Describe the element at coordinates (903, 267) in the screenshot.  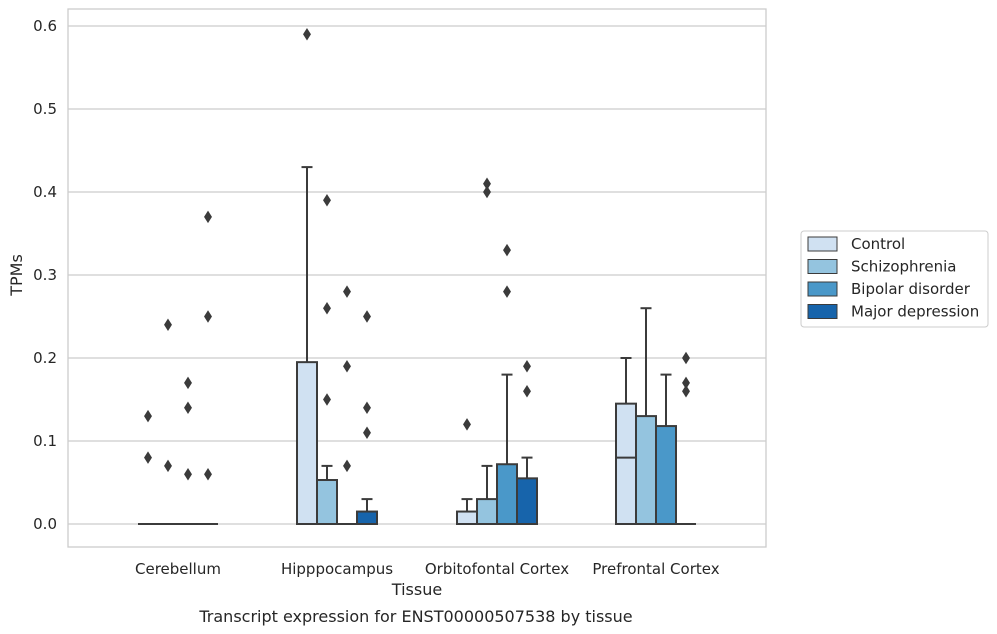
I see `legend-label: Schizophrenia` at that location.